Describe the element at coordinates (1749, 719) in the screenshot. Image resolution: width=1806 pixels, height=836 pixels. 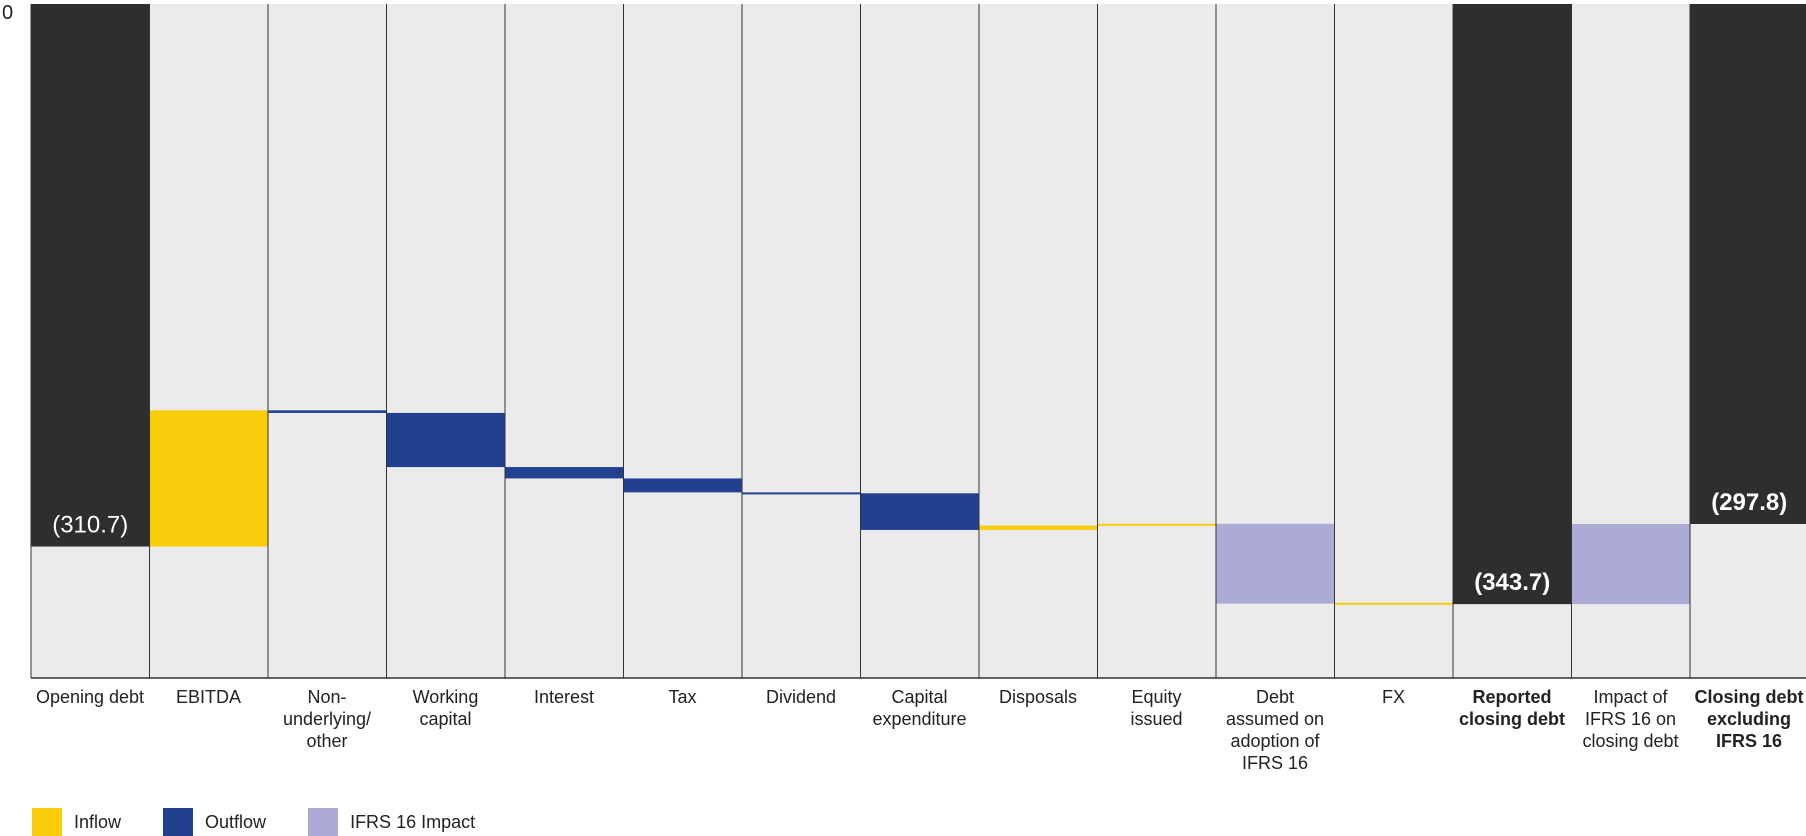
I see `category-label-closing-debt-excluding-ifrs-16: Closing debt excluding IFRS 16` at that location.